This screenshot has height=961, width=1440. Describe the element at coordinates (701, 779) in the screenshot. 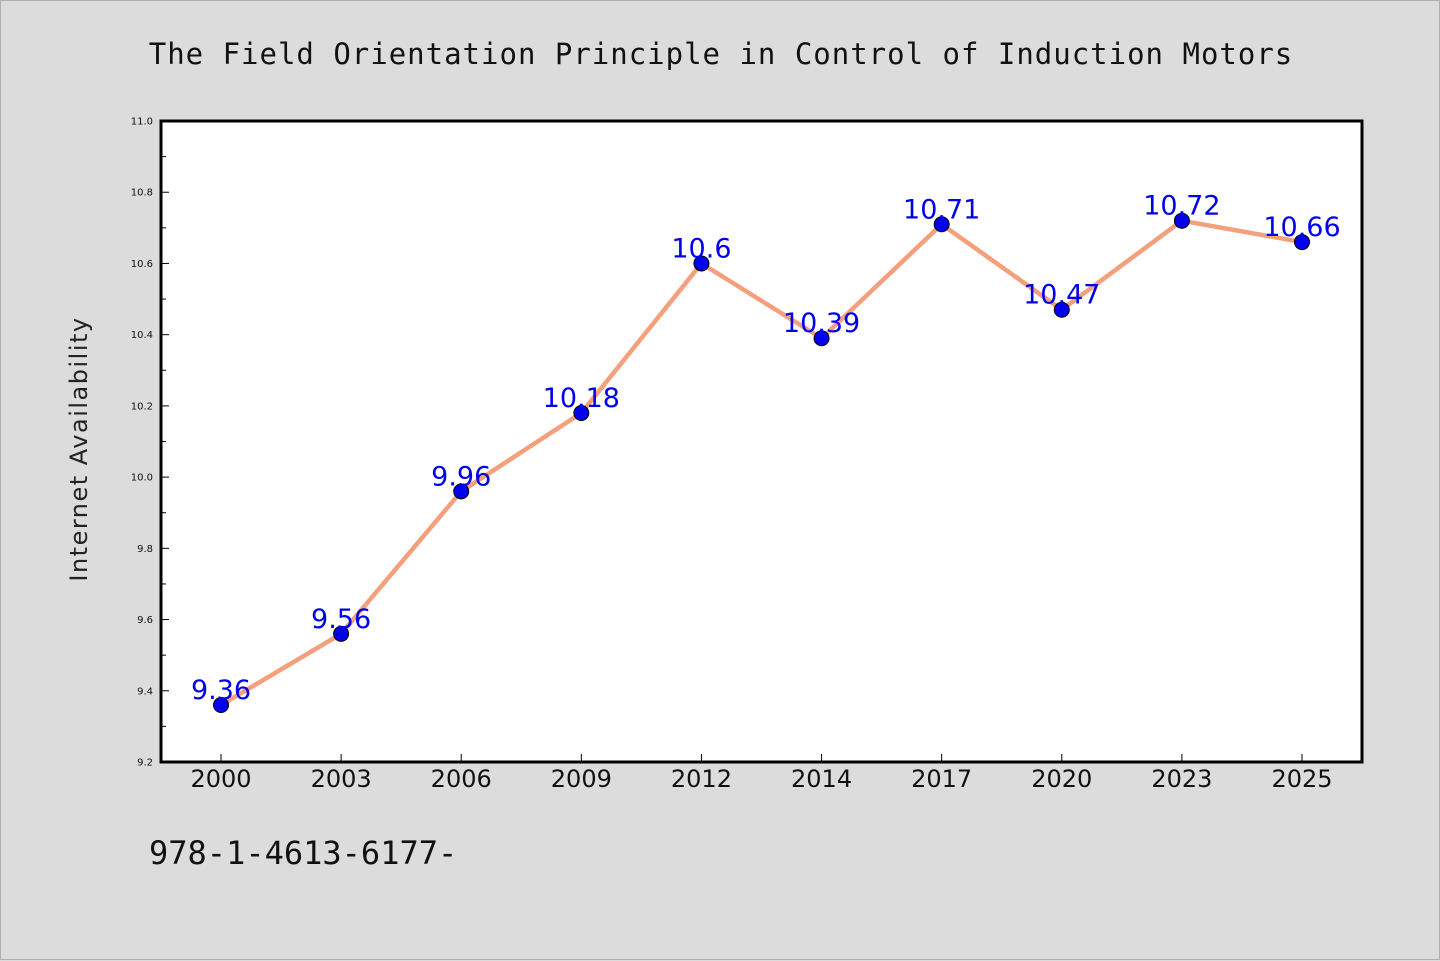

I see `x-tick-label: 2012` at that location.